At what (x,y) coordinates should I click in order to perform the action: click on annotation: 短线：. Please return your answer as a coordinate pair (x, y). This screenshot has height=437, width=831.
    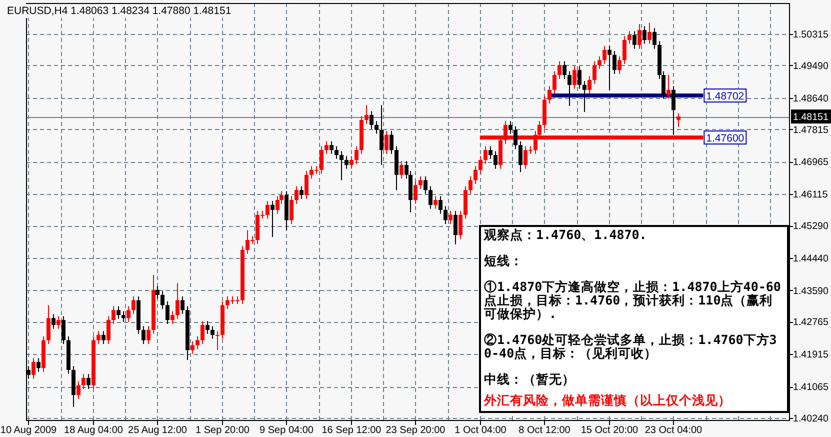
    Looking at the image, I should click on (503, 260).